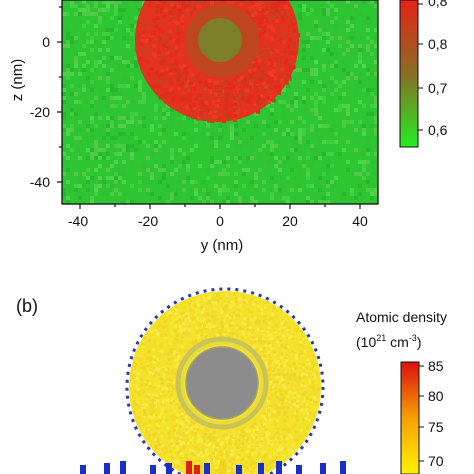 Image resolution: width=474 pixels, height=474 pixels. Describe the element at coordinates (40, 182) in the screenshot. I see `y-tick-label: -40` at that location.